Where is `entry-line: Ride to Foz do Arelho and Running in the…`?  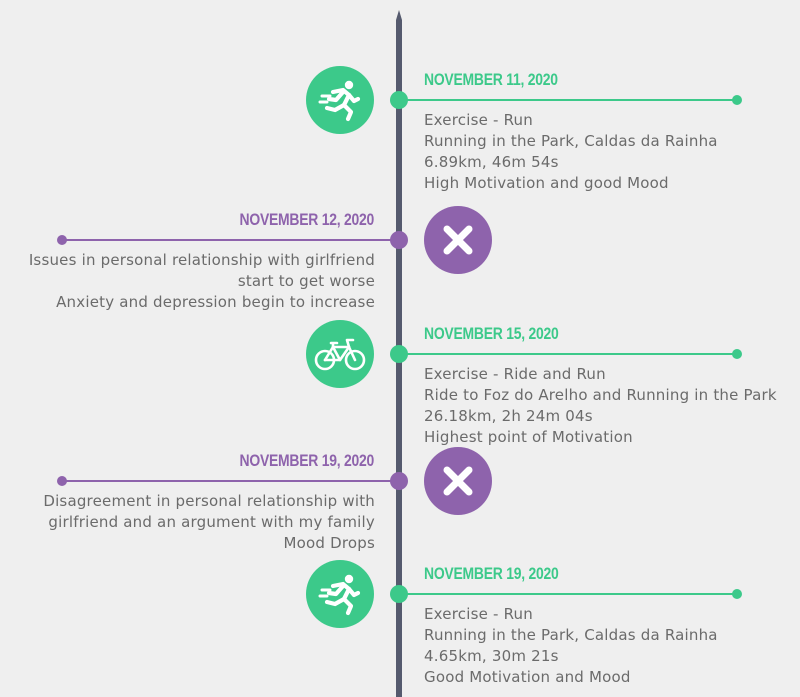
entry-line: Ride to Foz do Arelho and Running in the… is located at coordinates (600, 395).